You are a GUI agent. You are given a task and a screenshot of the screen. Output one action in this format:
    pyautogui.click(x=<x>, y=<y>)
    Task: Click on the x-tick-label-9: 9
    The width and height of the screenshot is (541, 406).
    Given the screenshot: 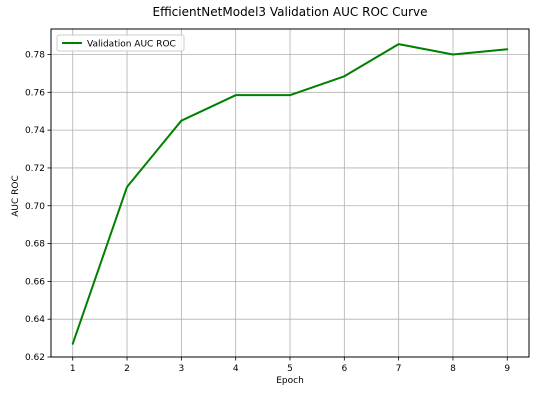 What is the action you would take?
    pyautogui.click(x=507, y=369)
    